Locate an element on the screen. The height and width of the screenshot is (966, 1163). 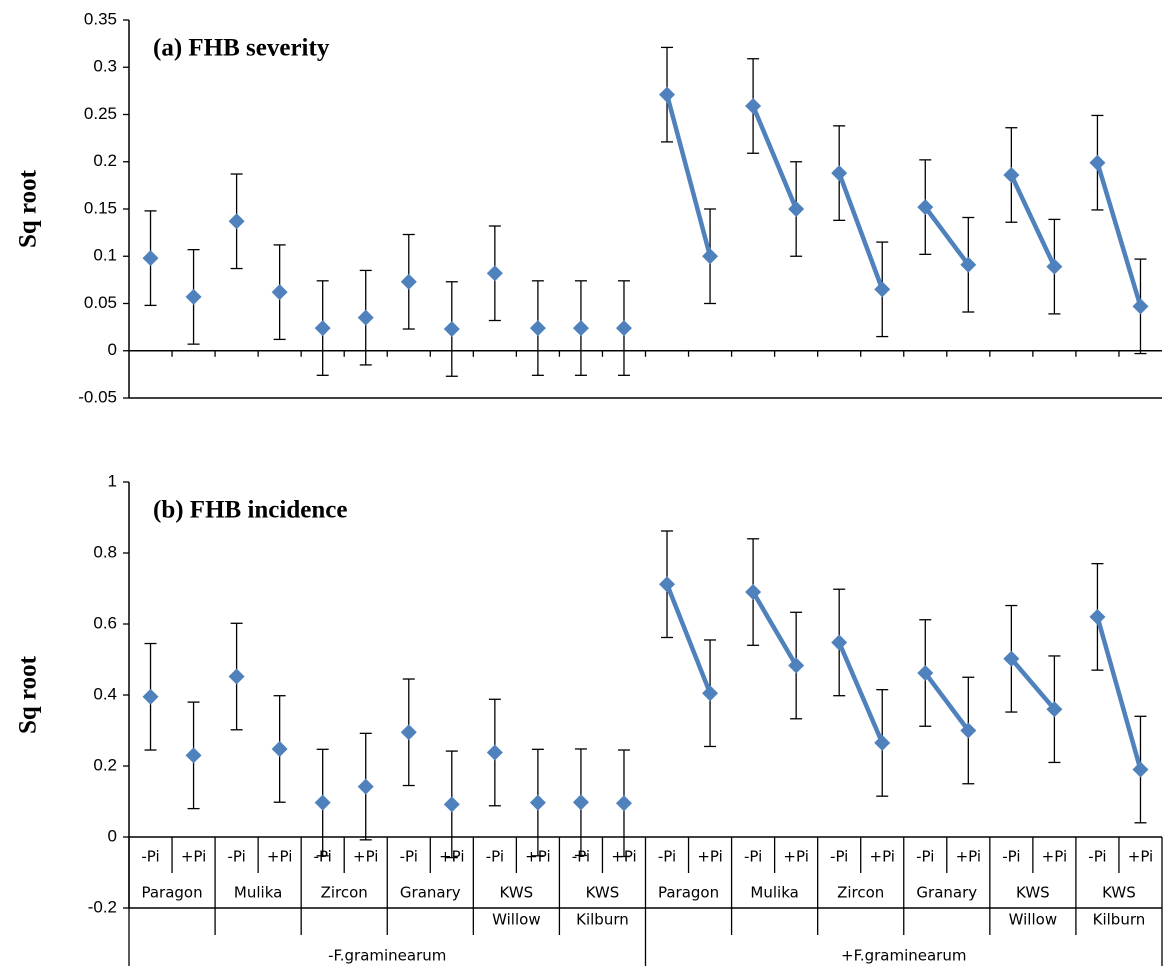
cultivar-label: Willow is located at coordinates (1033, 920).